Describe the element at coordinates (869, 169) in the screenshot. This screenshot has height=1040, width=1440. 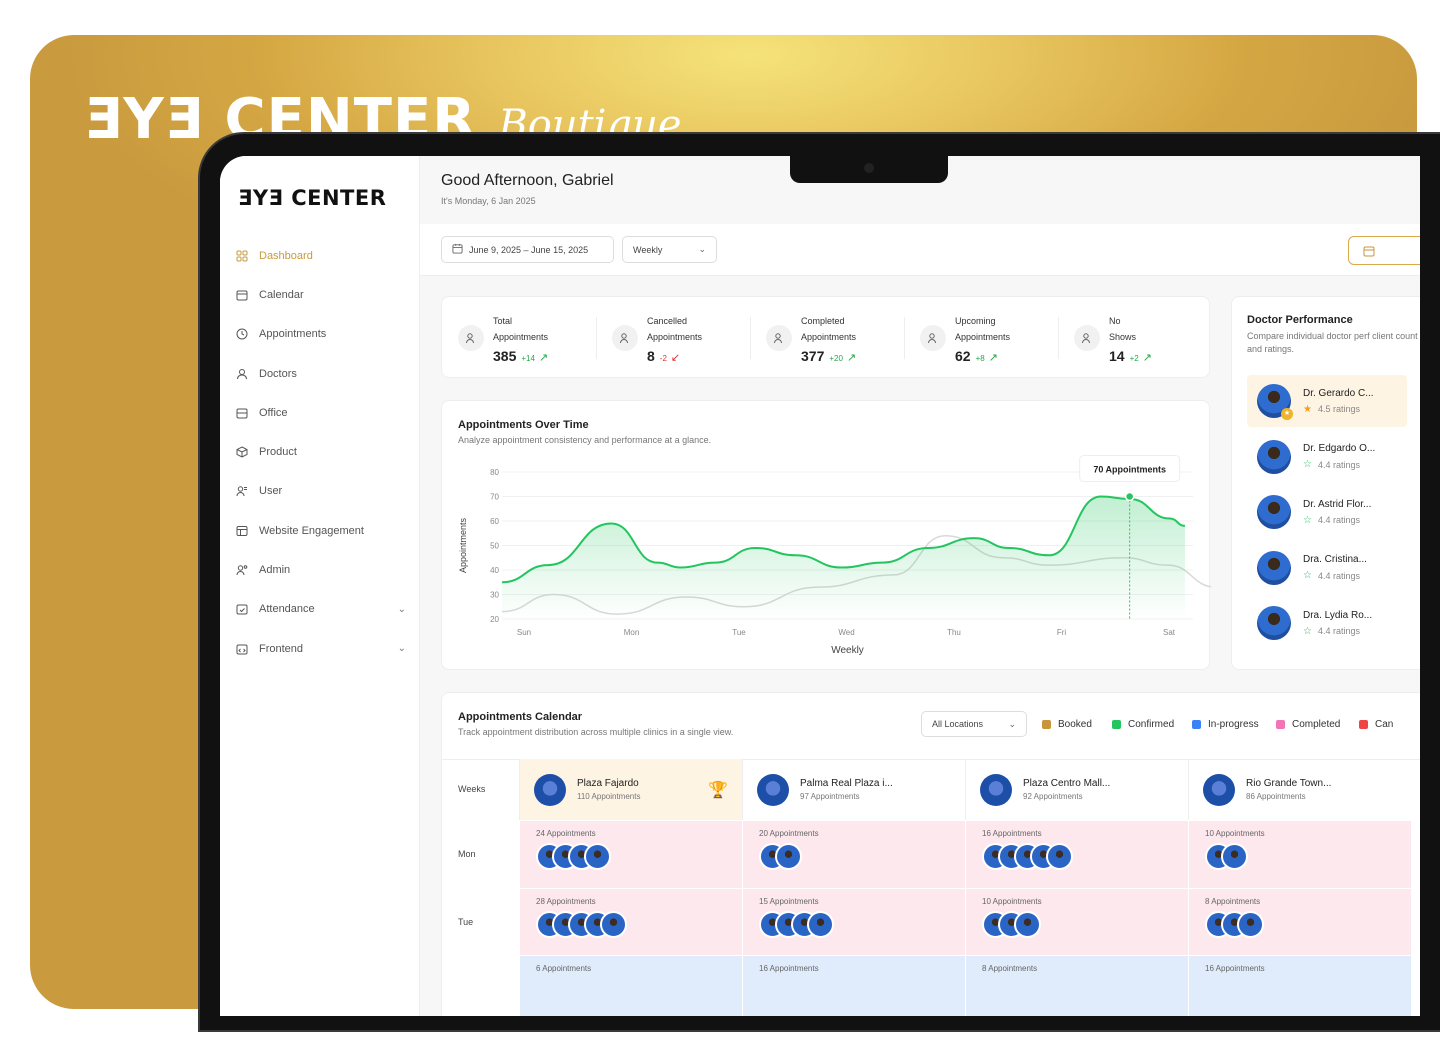
I see `camera-notch` at that location.